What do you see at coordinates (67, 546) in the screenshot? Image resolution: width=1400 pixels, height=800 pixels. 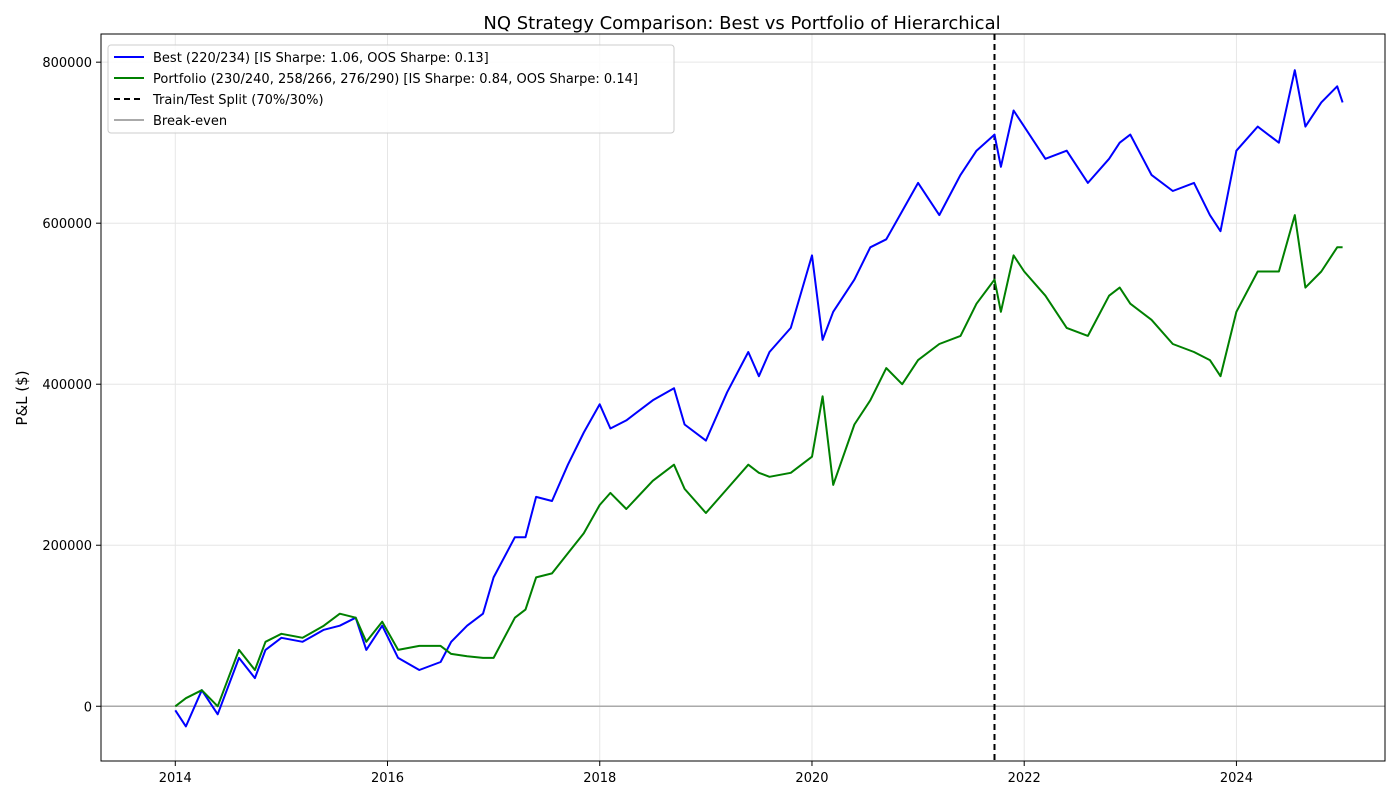 I see `y-tick-label: 200000` at bounding box center [67, 546].